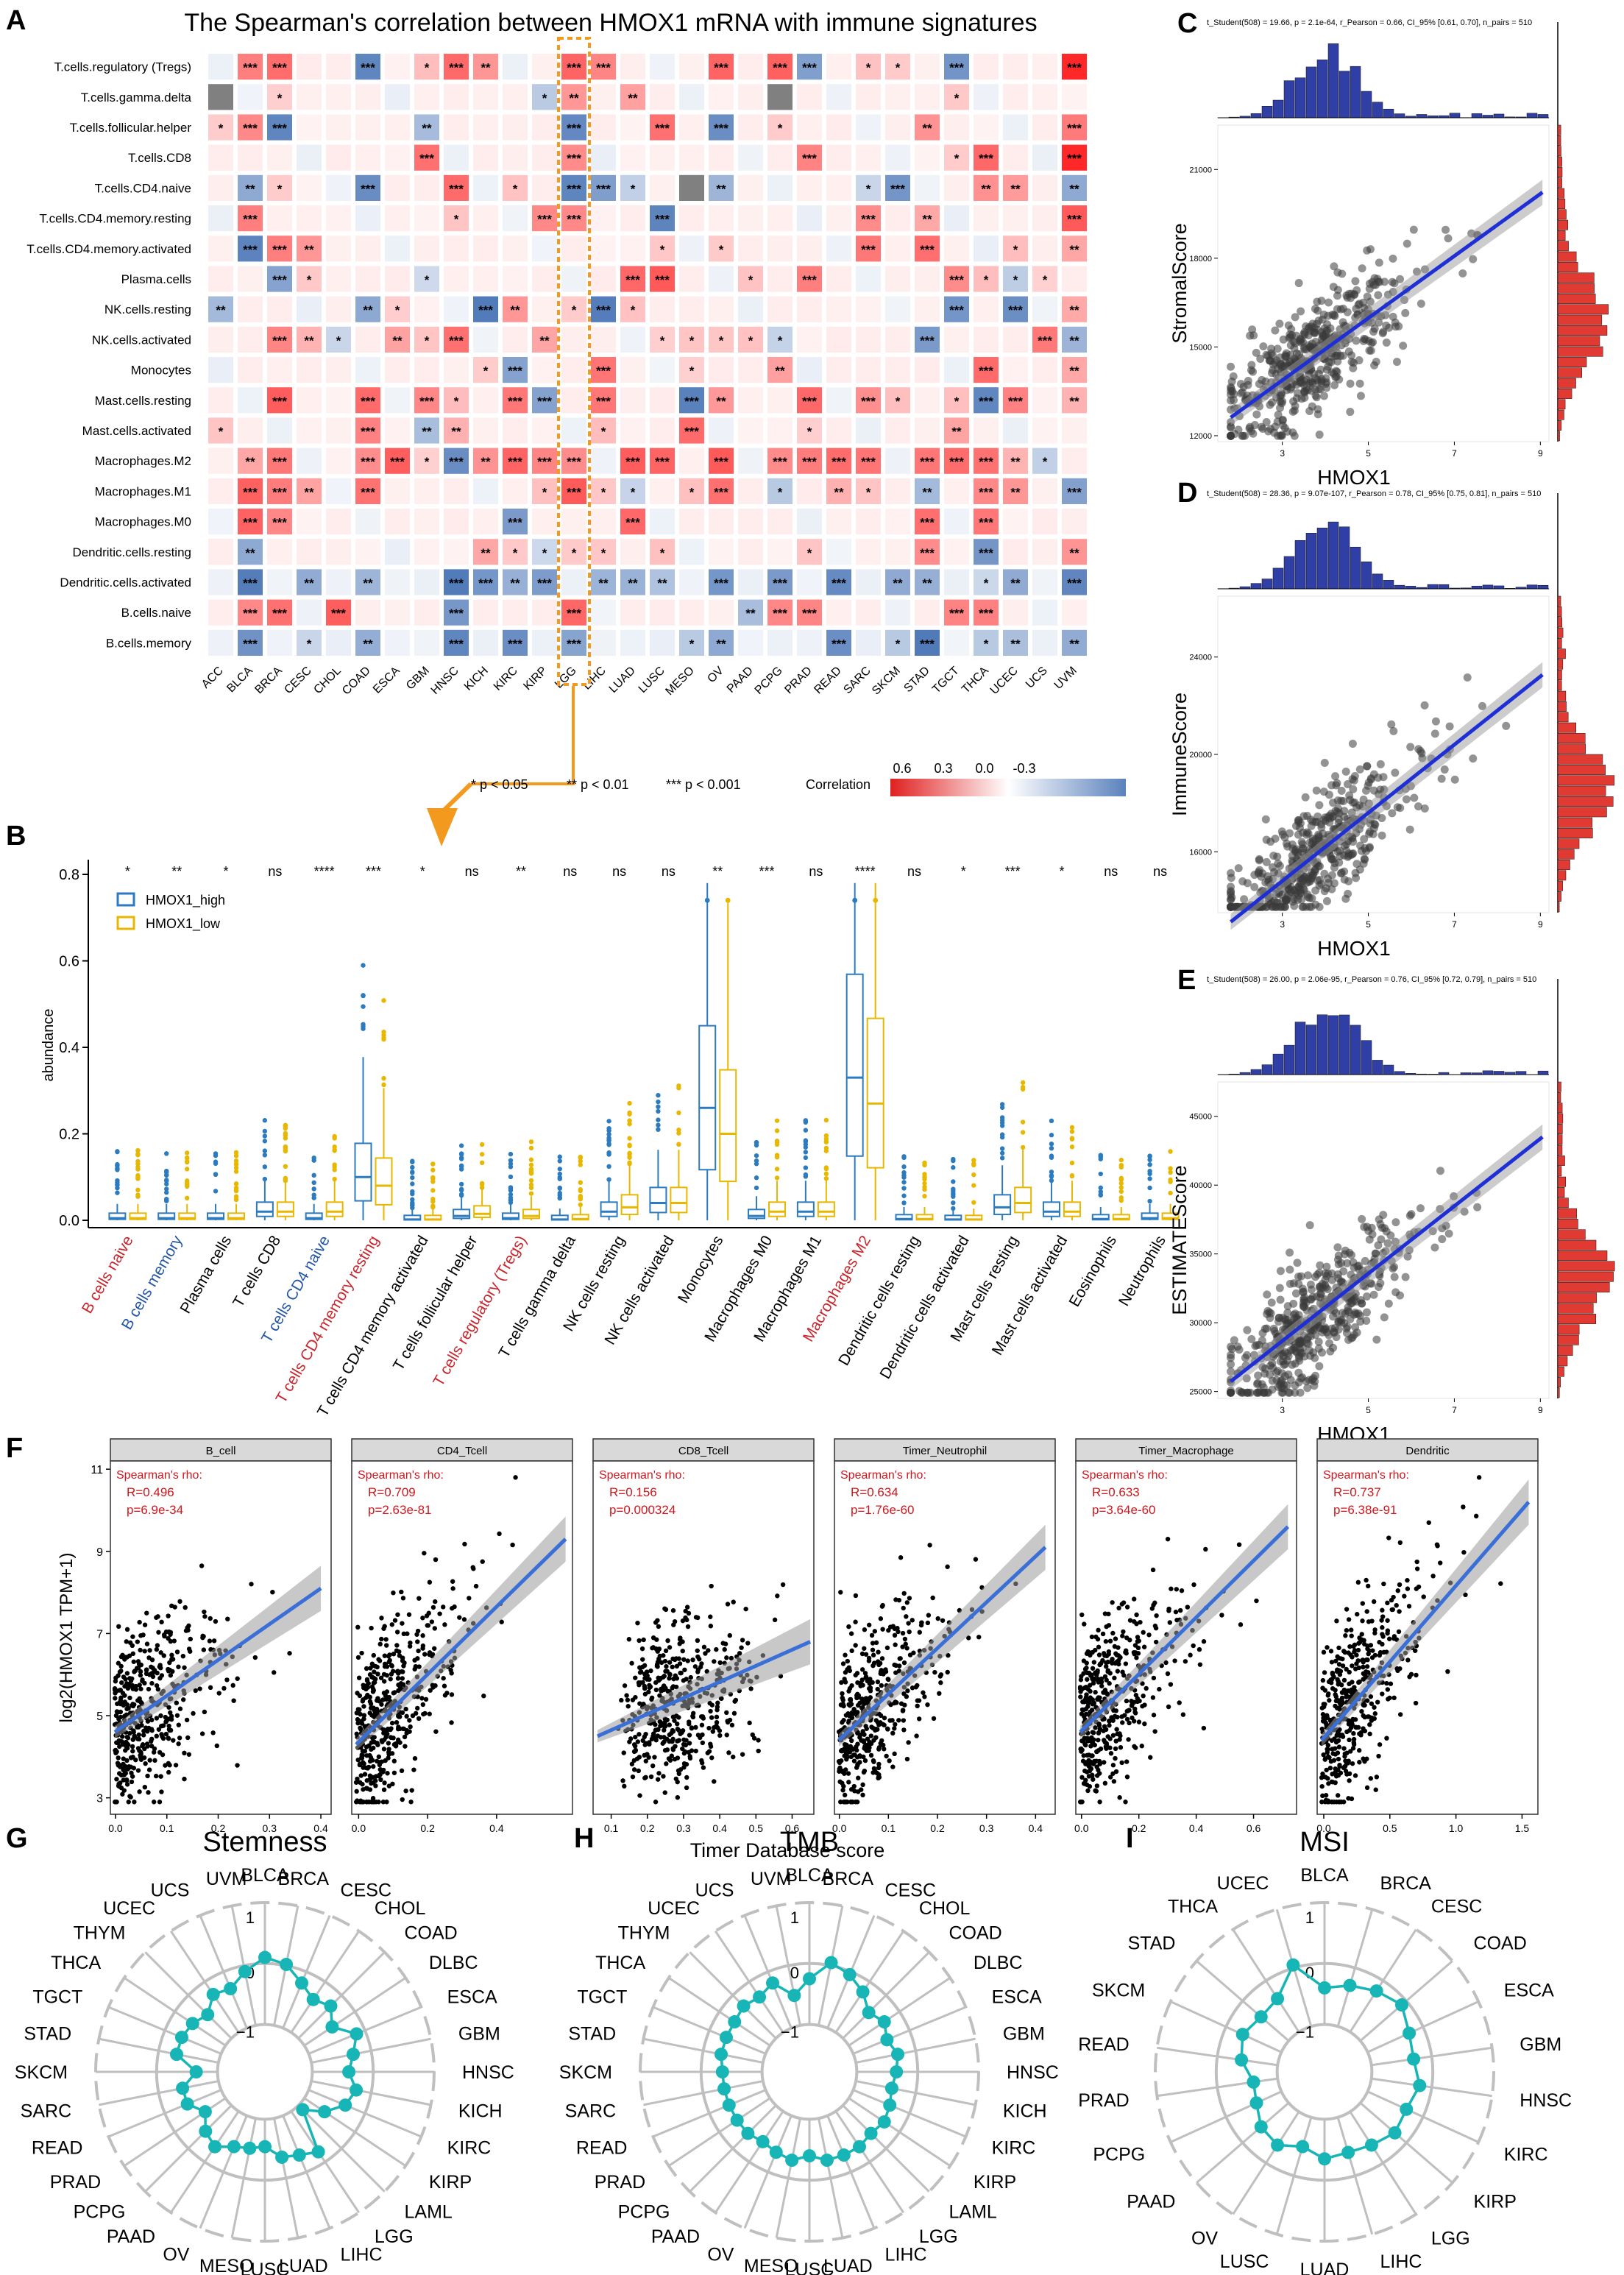  What do you see at coordinates (1016, 462) in the screenshot?
I see `heatmap-star: **` at bounding box center [1016, 462].